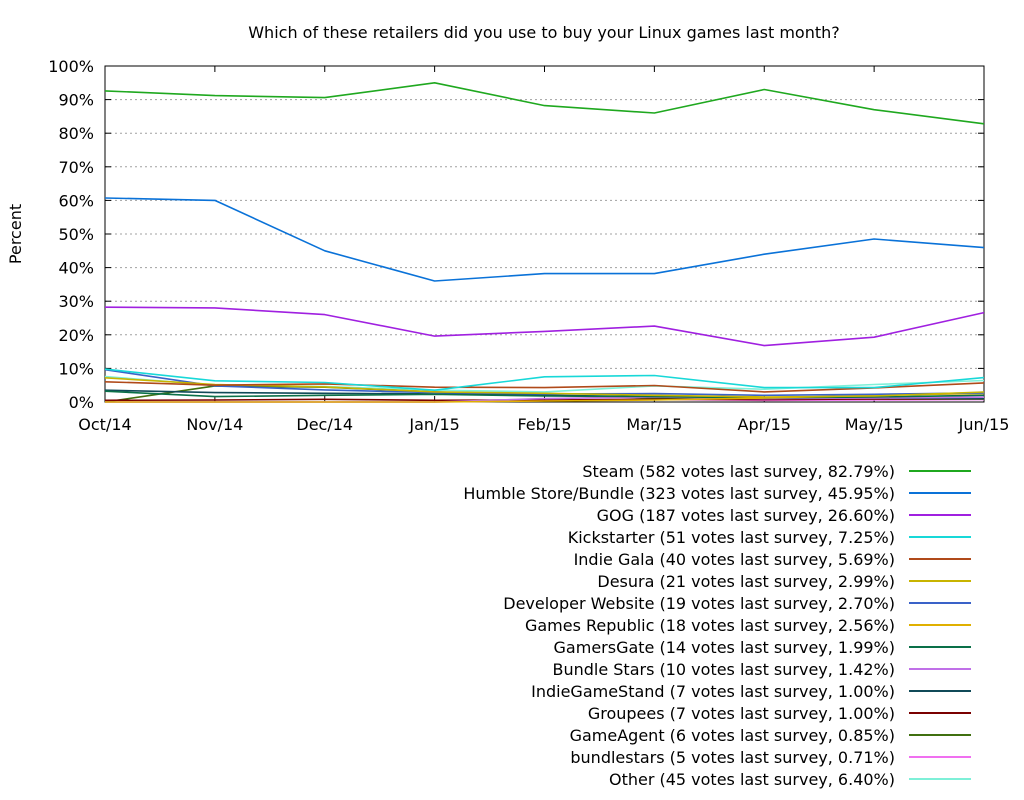  Describe the element at coordinates (76, 234) in the screenshot. I see `y-tick-label: 50%` at that location.